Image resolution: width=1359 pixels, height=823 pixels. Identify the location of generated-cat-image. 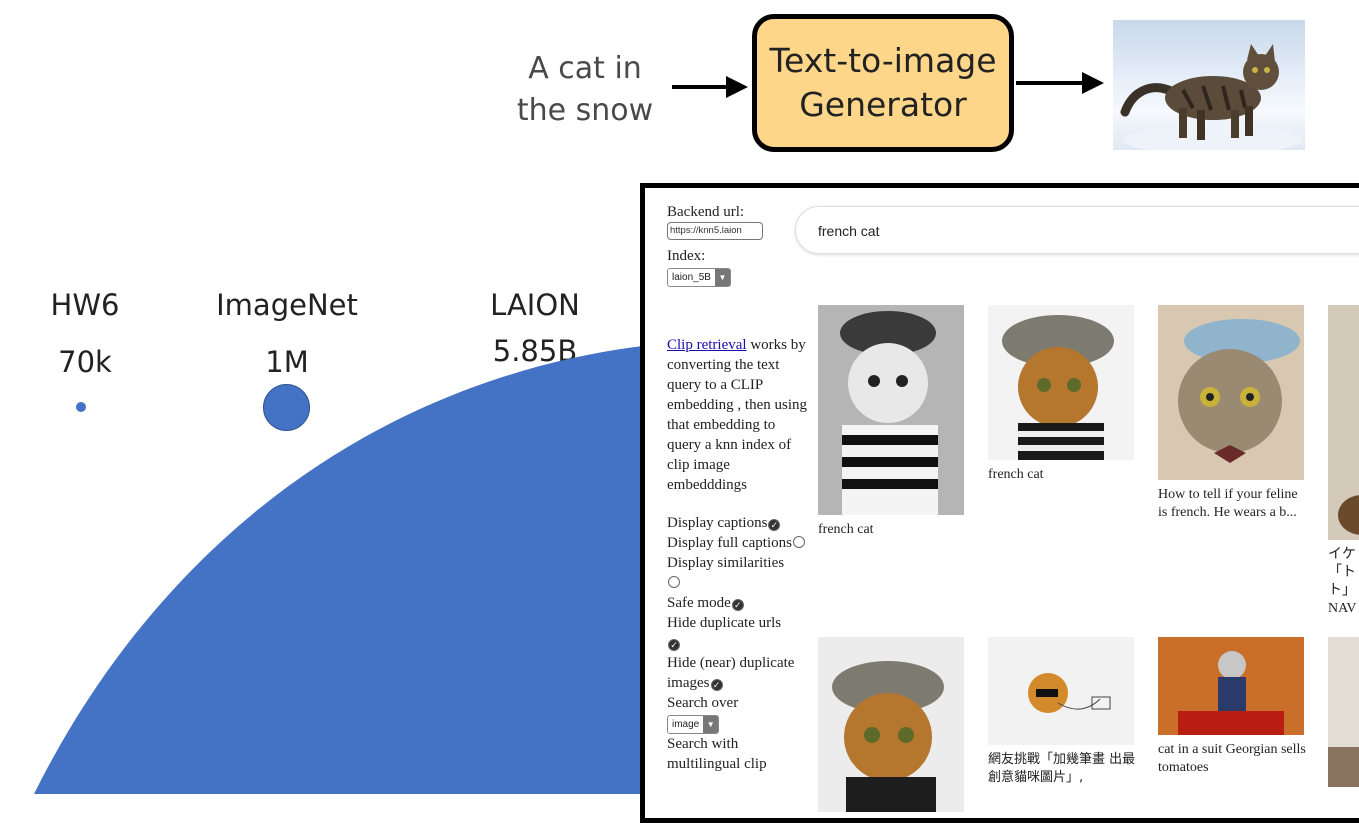
(1209, 85).